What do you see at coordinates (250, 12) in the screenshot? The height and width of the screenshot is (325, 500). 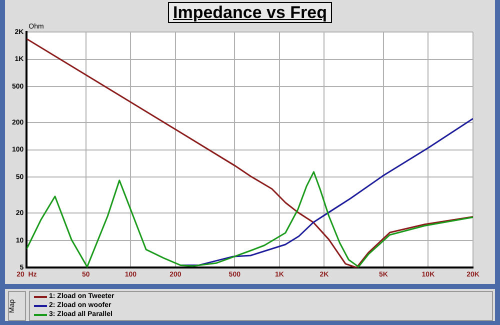 I see `chart-title: Impedance vs Freq` at bounding box center [250, 12].